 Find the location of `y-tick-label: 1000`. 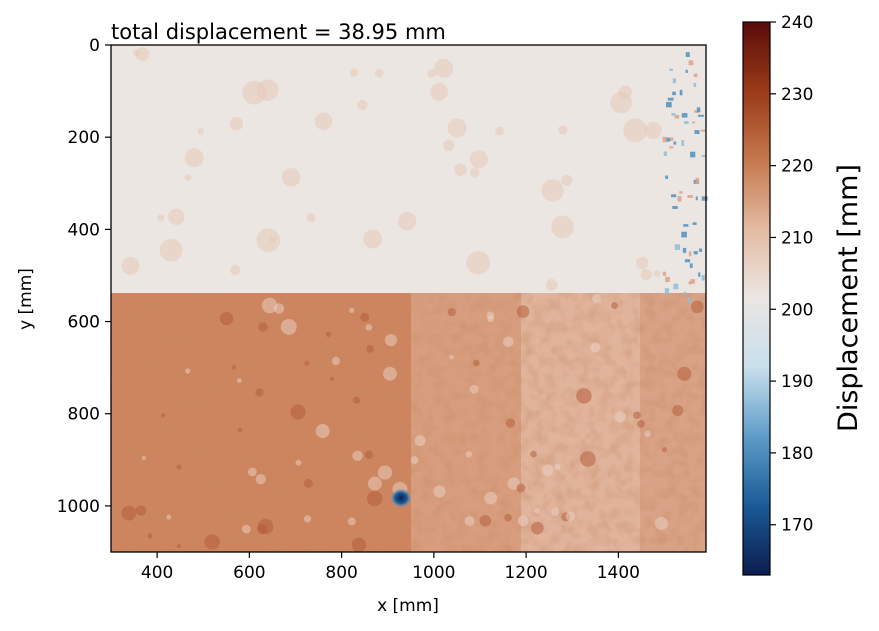

y-tick-label: 1000 is located at coordinates (78, 507).